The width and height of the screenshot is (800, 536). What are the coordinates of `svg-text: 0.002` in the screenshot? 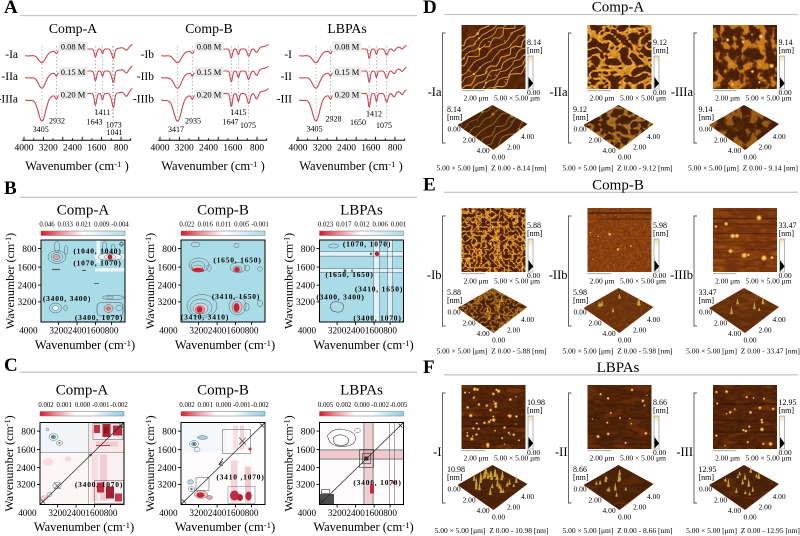 It's located at (344, 405).